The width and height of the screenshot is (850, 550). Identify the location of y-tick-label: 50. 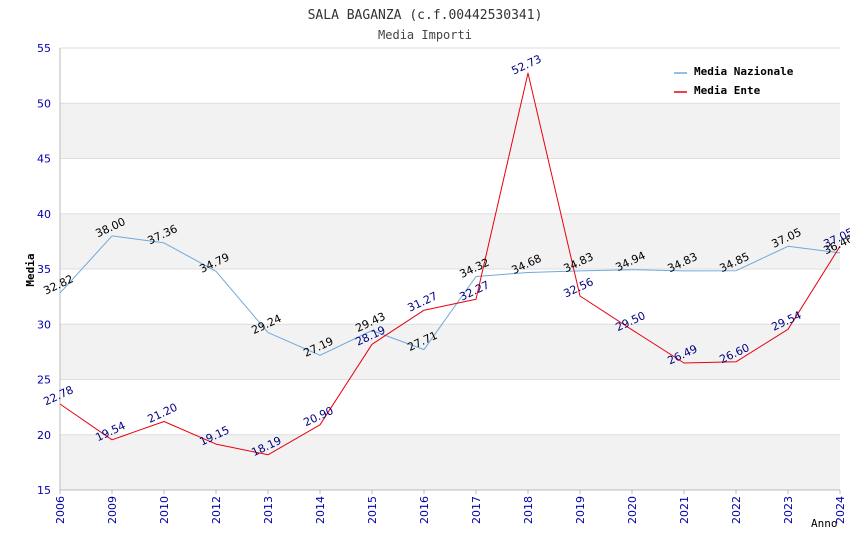
(44, 103).